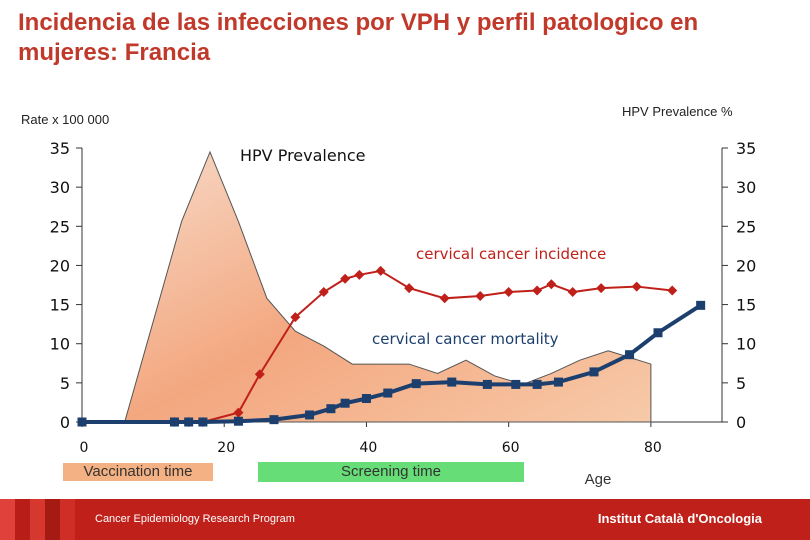 The image size is (810, 540). What do you see at coordinates (60, 265) in the screenshot?
I see `left-tick-label: 20` at bounding box center [60, 265].